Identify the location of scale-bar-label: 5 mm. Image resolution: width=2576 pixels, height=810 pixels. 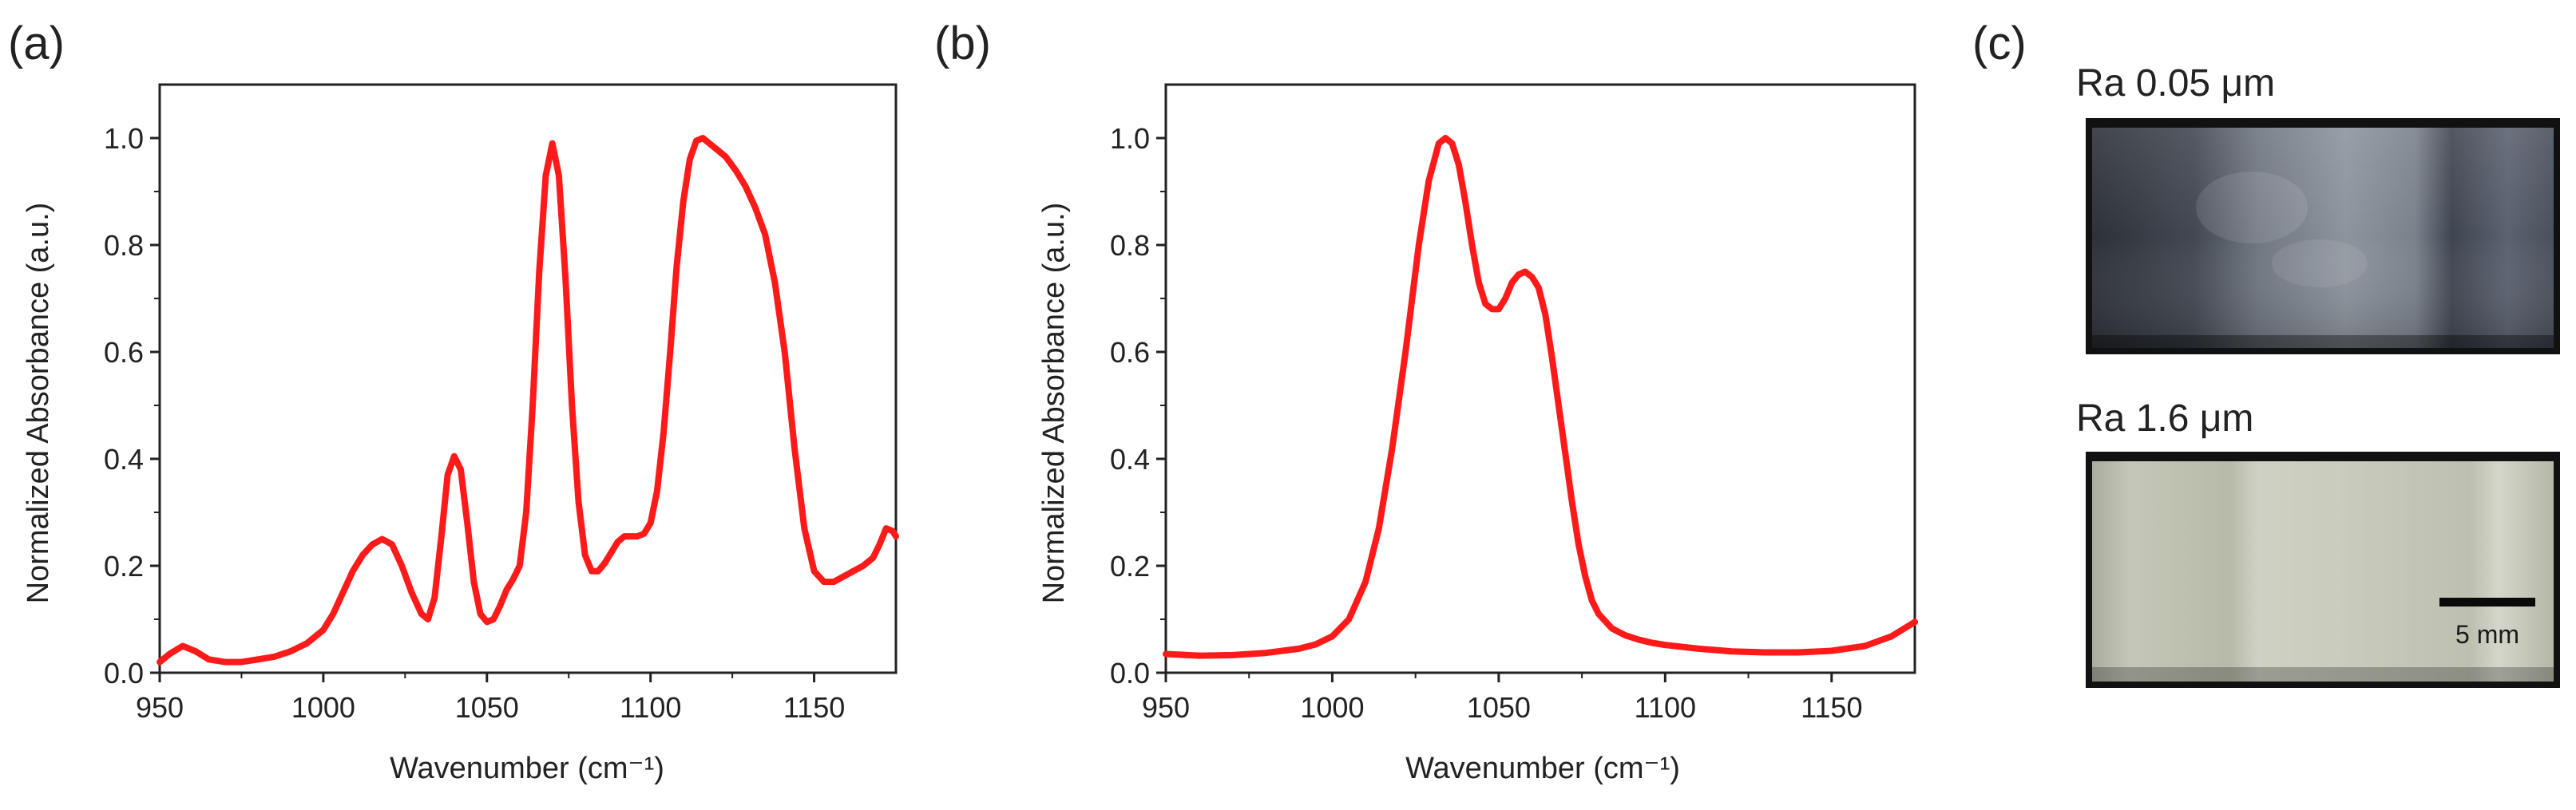
(2487, 634).